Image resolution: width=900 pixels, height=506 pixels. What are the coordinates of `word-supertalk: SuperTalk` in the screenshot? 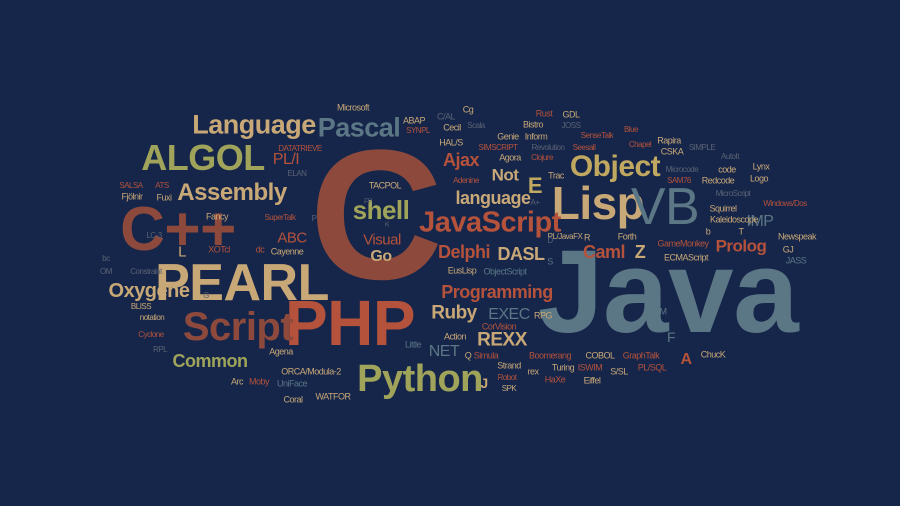 It's located at (280, 217).